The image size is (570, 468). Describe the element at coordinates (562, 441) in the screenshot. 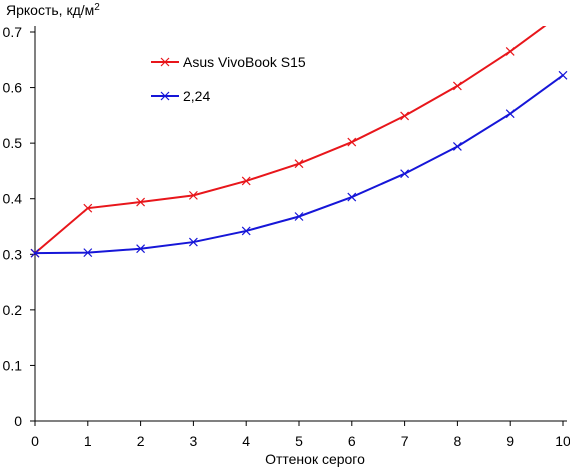

I see `x-tick-label: 10` at that location.